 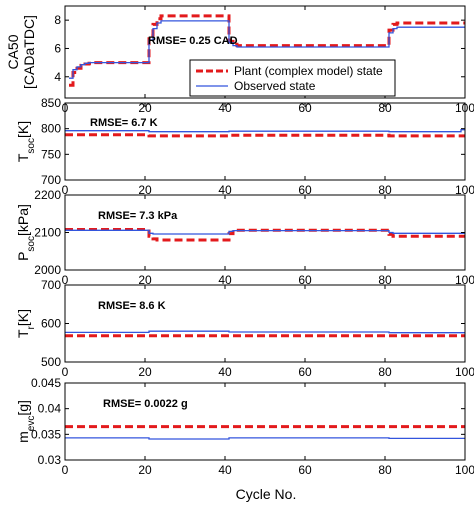 What do you see at coordinates (51, 362) in the screenshot?
I see `y-tick-label: 500` at bounding box center [51, 362].